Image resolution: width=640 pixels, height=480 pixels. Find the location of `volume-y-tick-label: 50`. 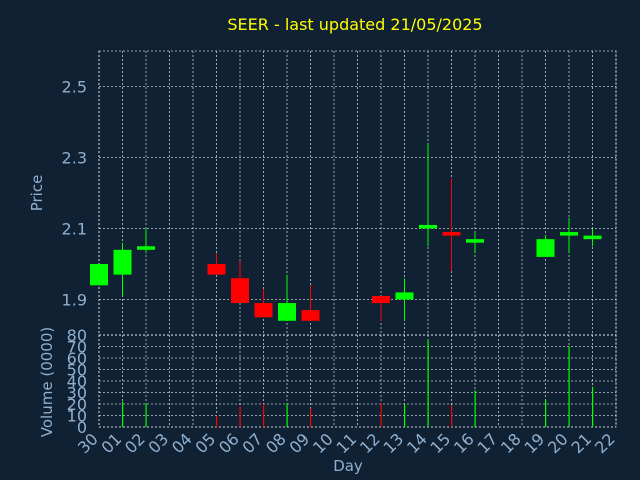

volume-y-tick-label: 50 is located at coordinates (77, 370).